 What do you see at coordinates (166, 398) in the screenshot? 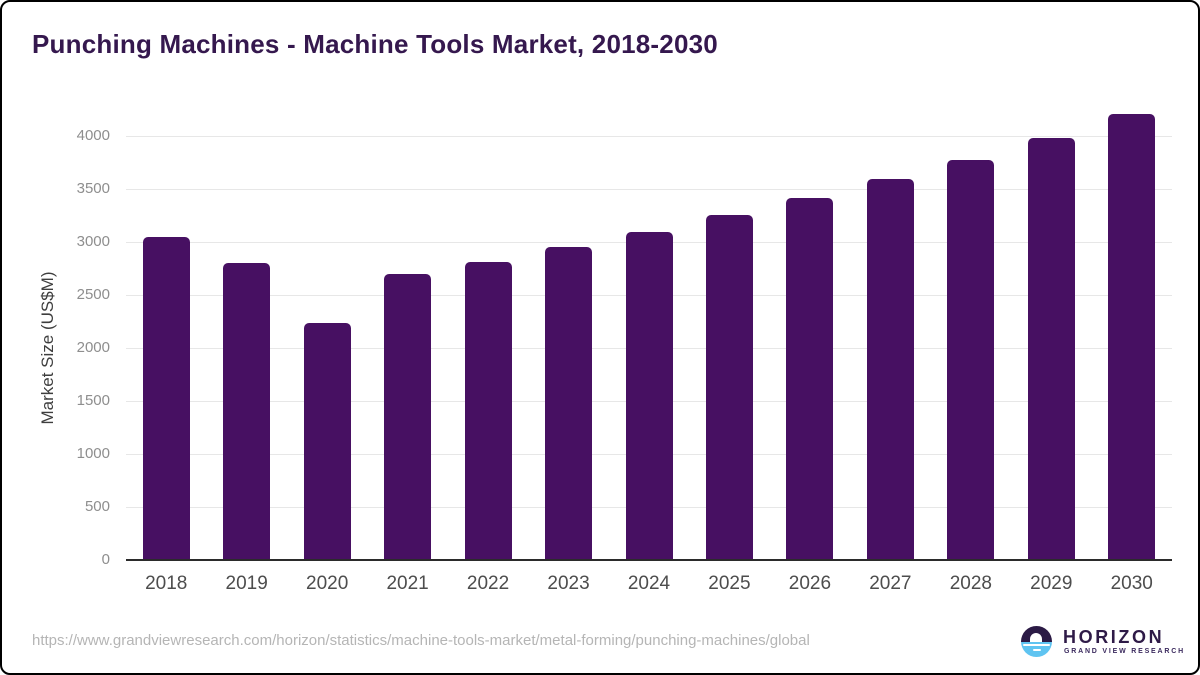
I see `bar-2018` at bounding box center [166, 398].